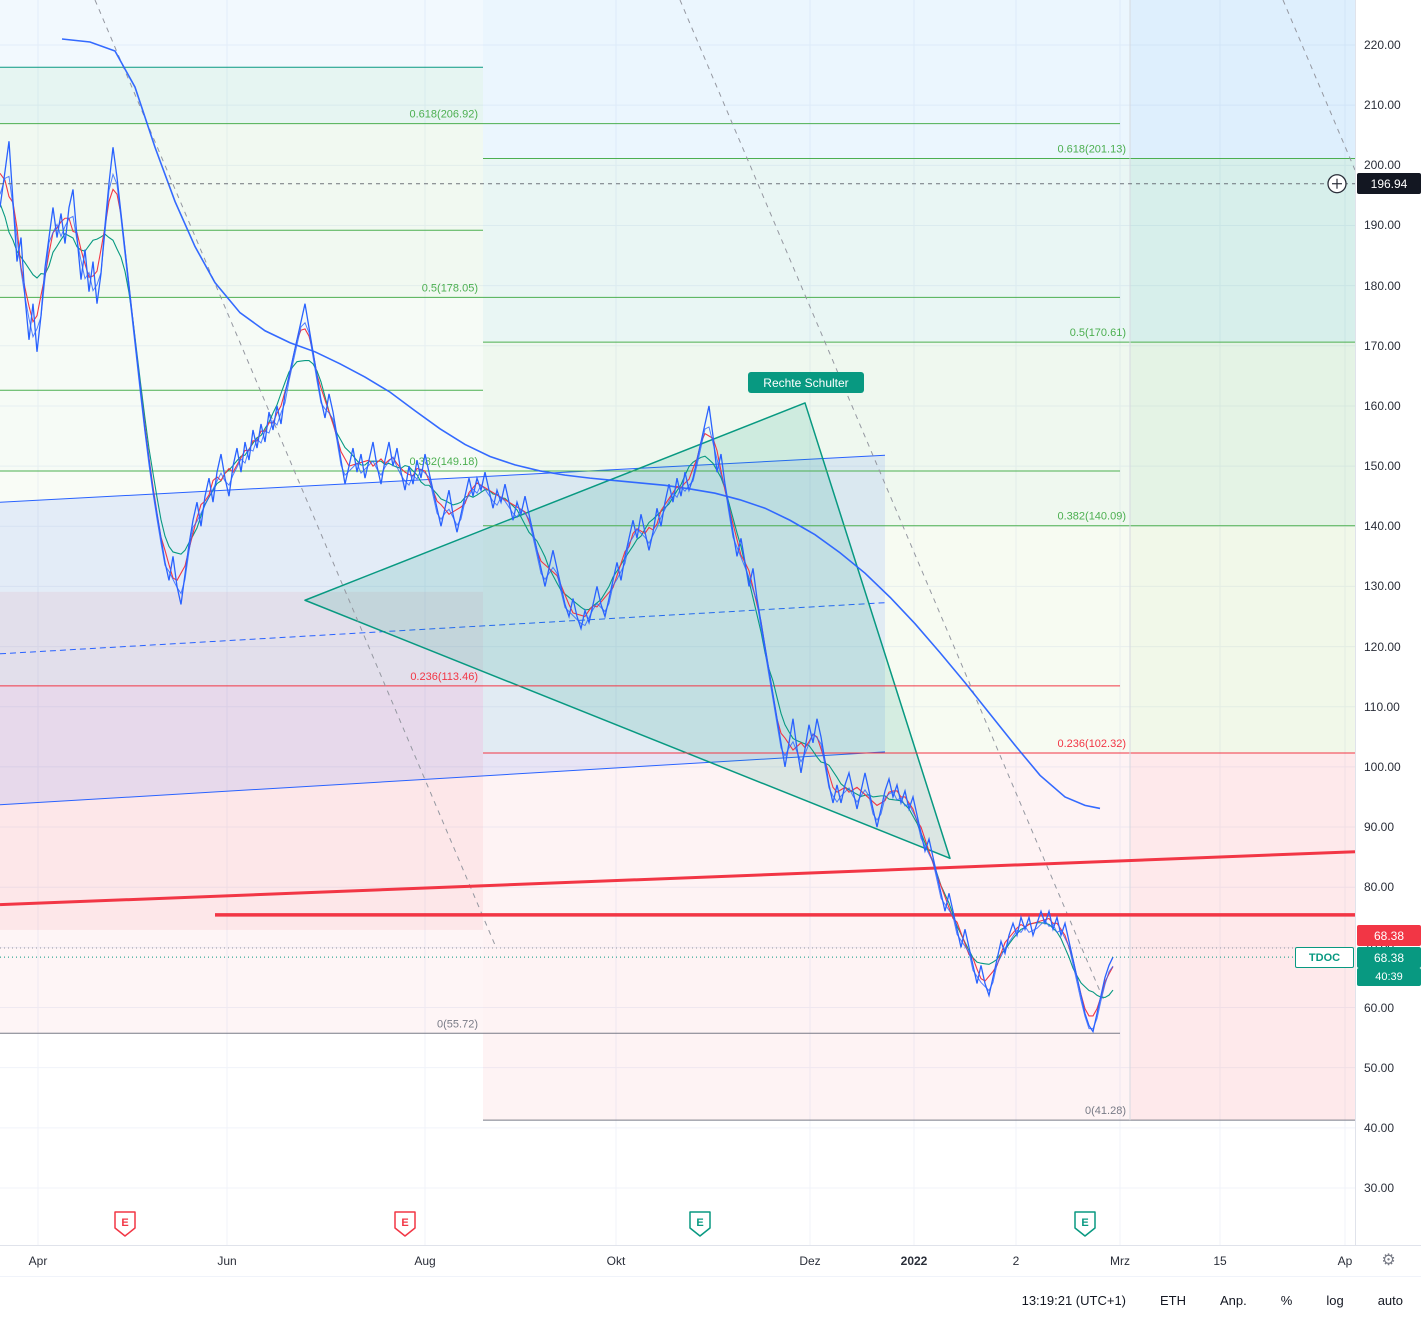 This screenshot has width=1421, height=1324. Describe the element at coordinates (1389, 957) in the screenshot. I see `last-price-badge: 68.38` at that location.